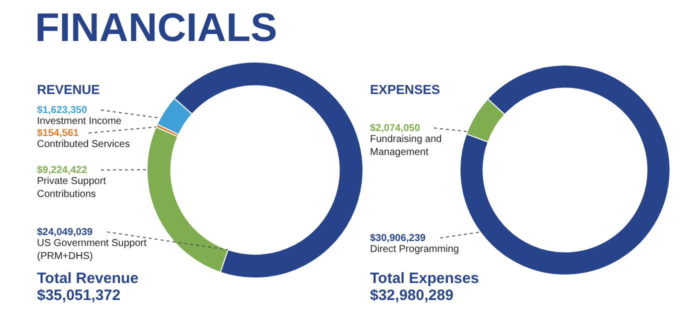  I want to click on text: EXPENSES, so click(405, 89).